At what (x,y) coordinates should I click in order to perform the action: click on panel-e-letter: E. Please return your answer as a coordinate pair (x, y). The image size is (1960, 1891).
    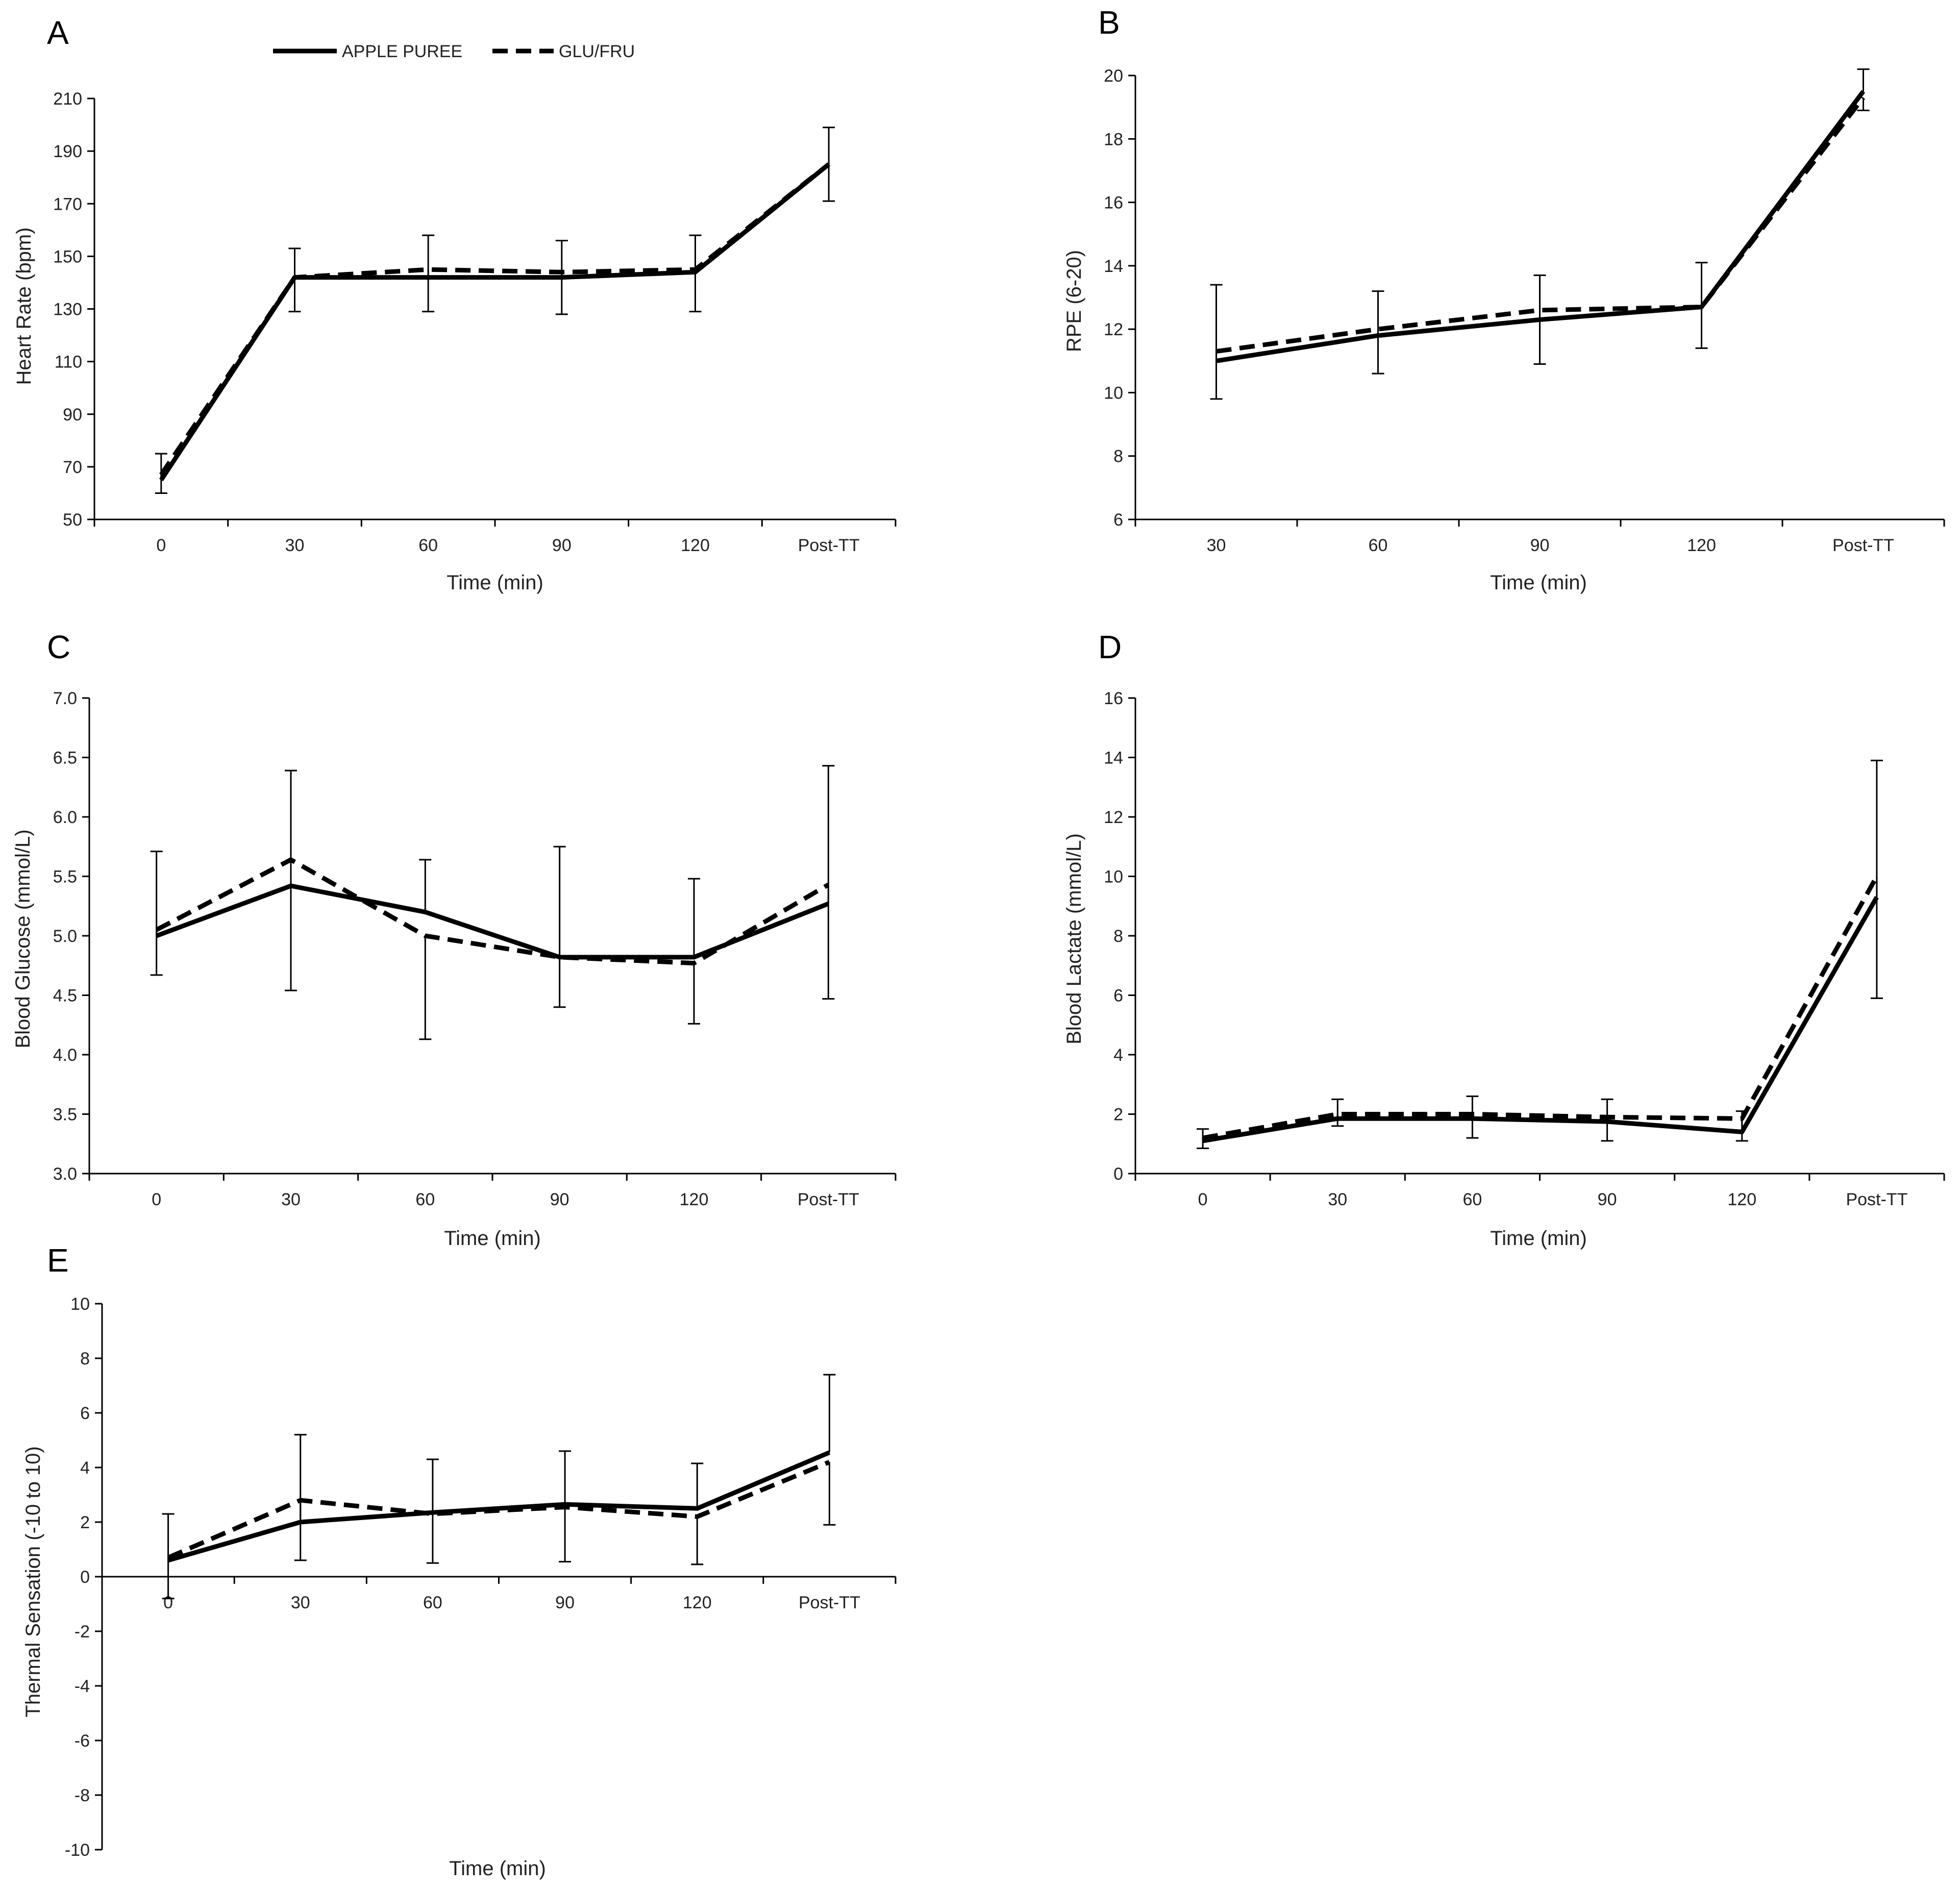
    Looking at the image, I should click on (58, 1260).